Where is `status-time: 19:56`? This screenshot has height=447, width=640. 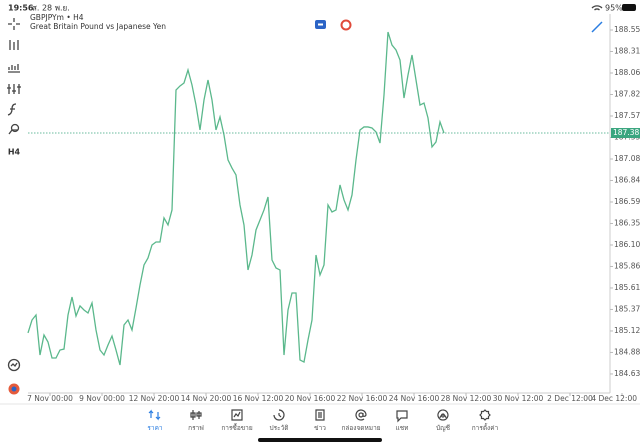
status-time: 19:56 is located at coordinates (21, 8).